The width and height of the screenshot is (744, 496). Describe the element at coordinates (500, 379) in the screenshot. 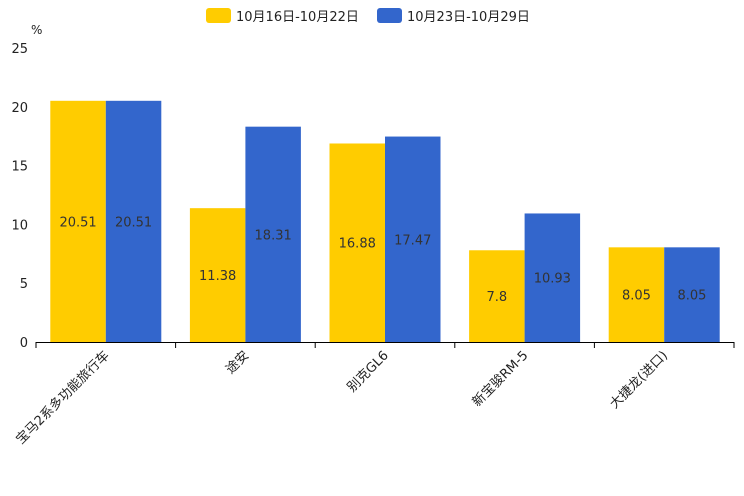

I see `x-category-label-4: 新宝骏RM-5` at that location.